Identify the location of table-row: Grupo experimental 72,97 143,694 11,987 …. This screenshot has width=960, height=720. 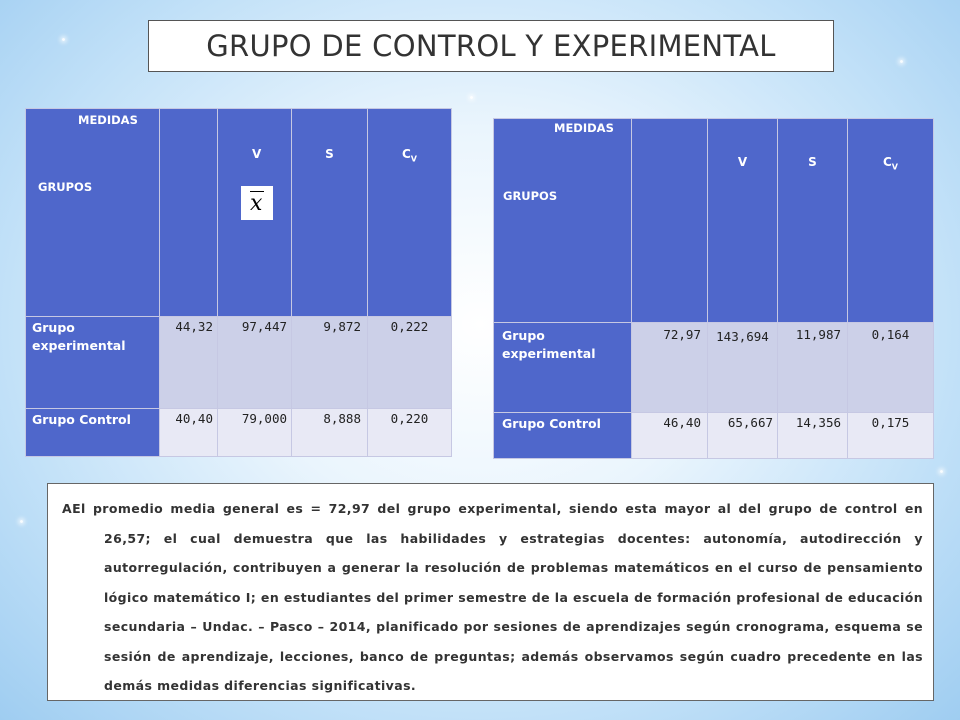
(713, 367).